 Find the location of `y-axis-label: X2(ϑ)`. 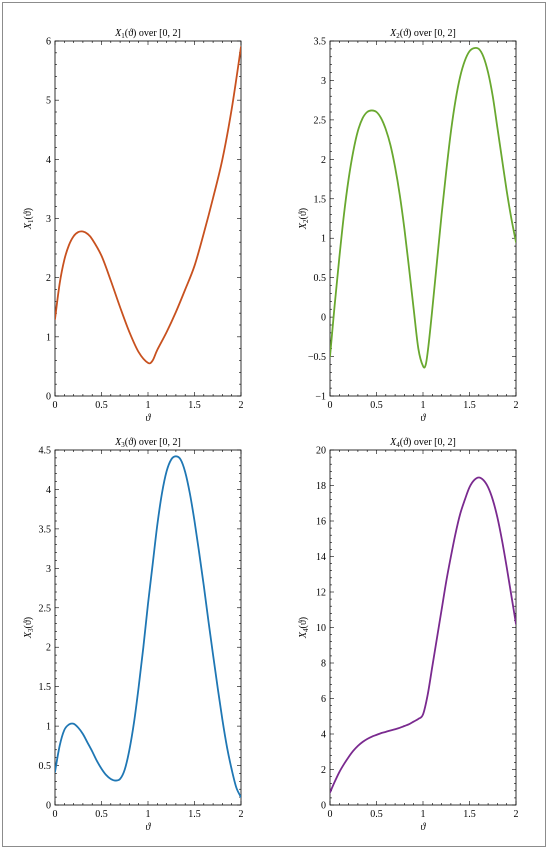

y-axis-label: X2(ϑ) is located at coordinates (304, 219).